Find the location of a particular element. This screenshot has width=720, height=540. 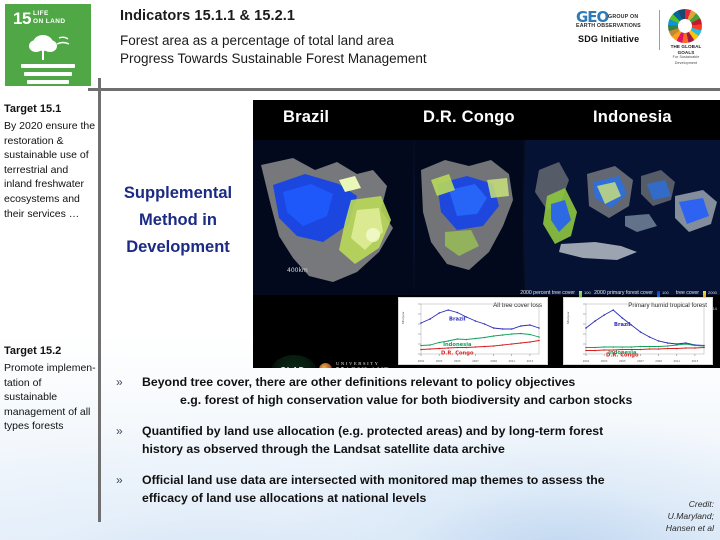

credit-block: Credit: U.Maryland; Hansen et al is located at coordinates (664, 516).